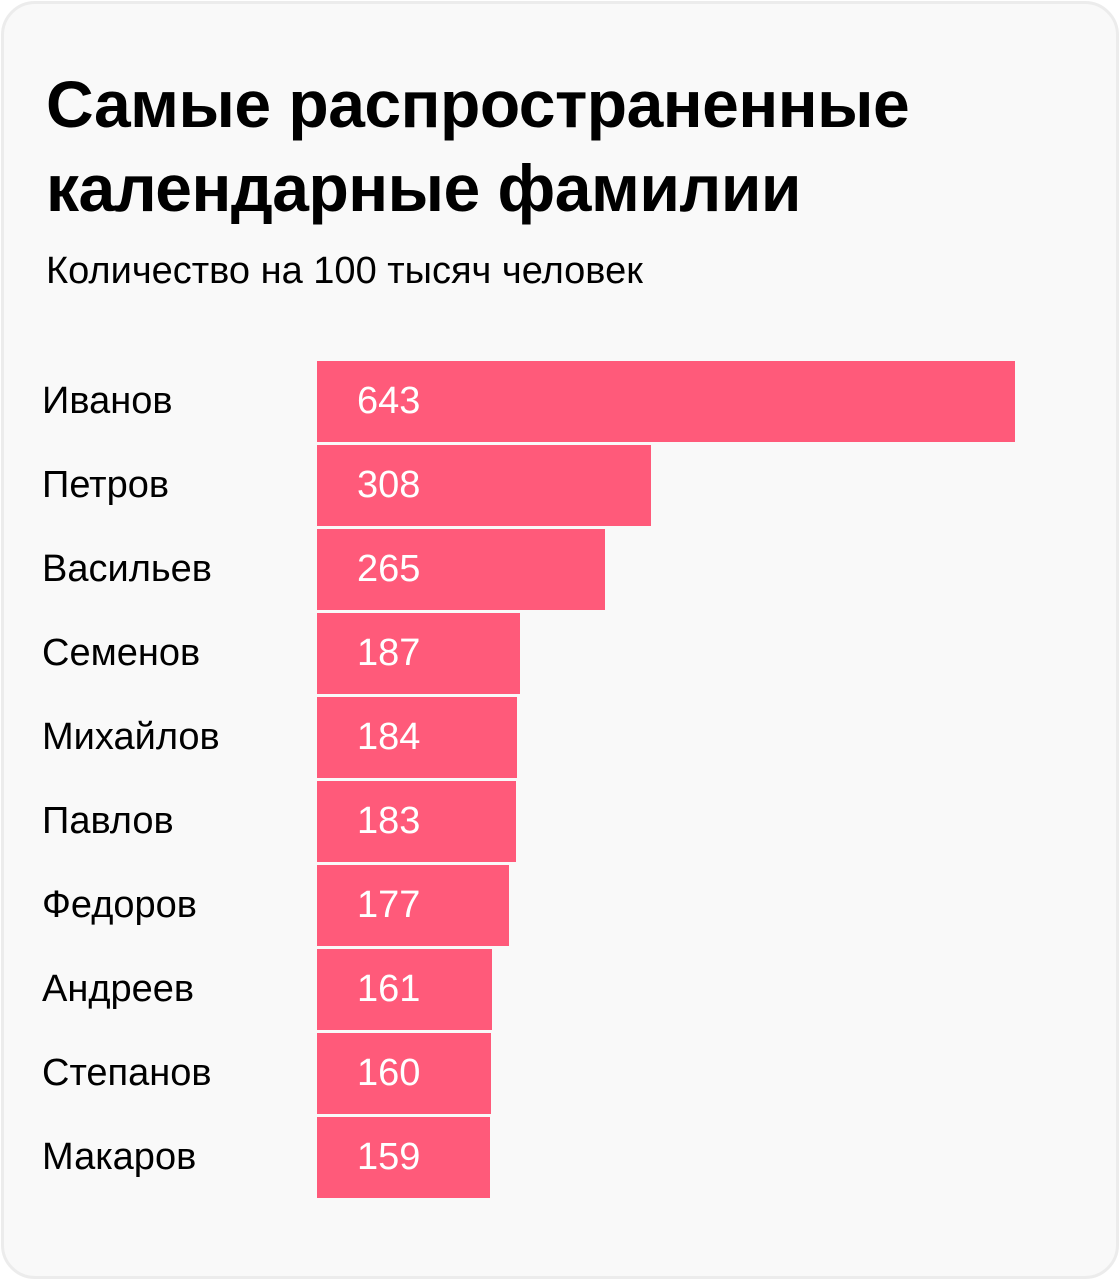 The width and height of the screenshot is (1120, 1280). Describe the element at coordinates (560, 653) in the screenshot. I see `bar-row: Семенов 187` at that location.